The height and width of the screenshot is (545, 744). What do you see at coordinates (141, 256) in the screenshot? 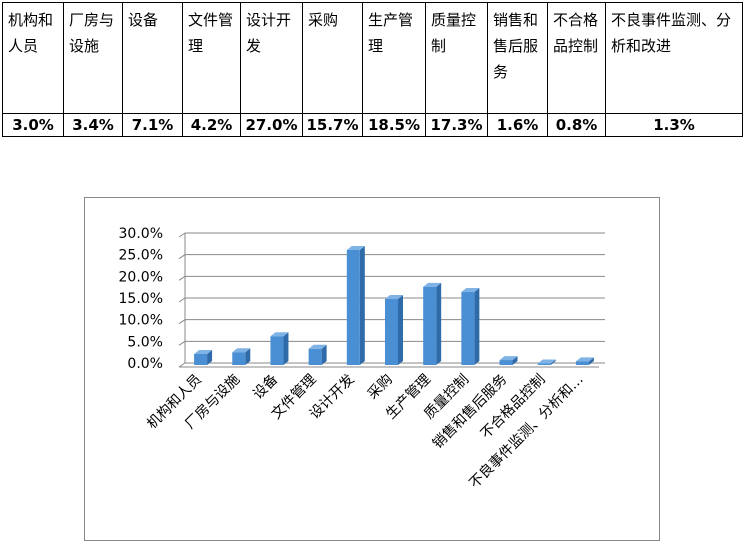
I see `y-tick-label: 25.0%` at bounding box center [141, 256].